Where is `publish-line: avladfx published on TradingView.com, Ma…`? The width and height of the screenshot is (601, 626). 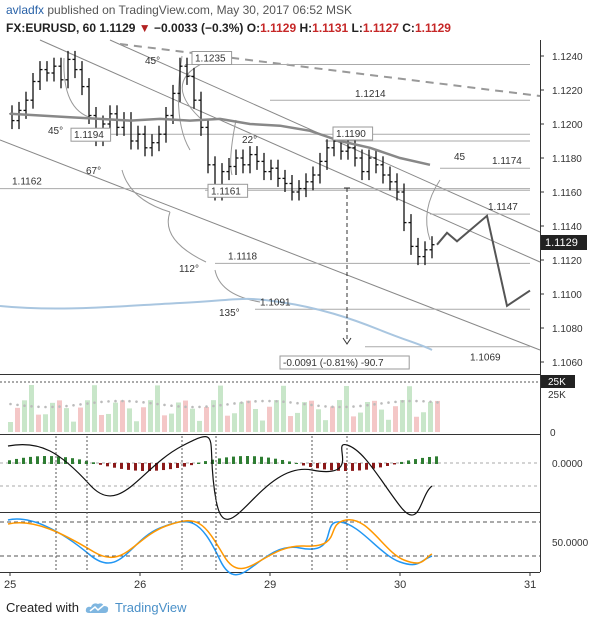 publish-line: avladfx published on TradingView.com, Ma… is located at coordinates (179, 10).